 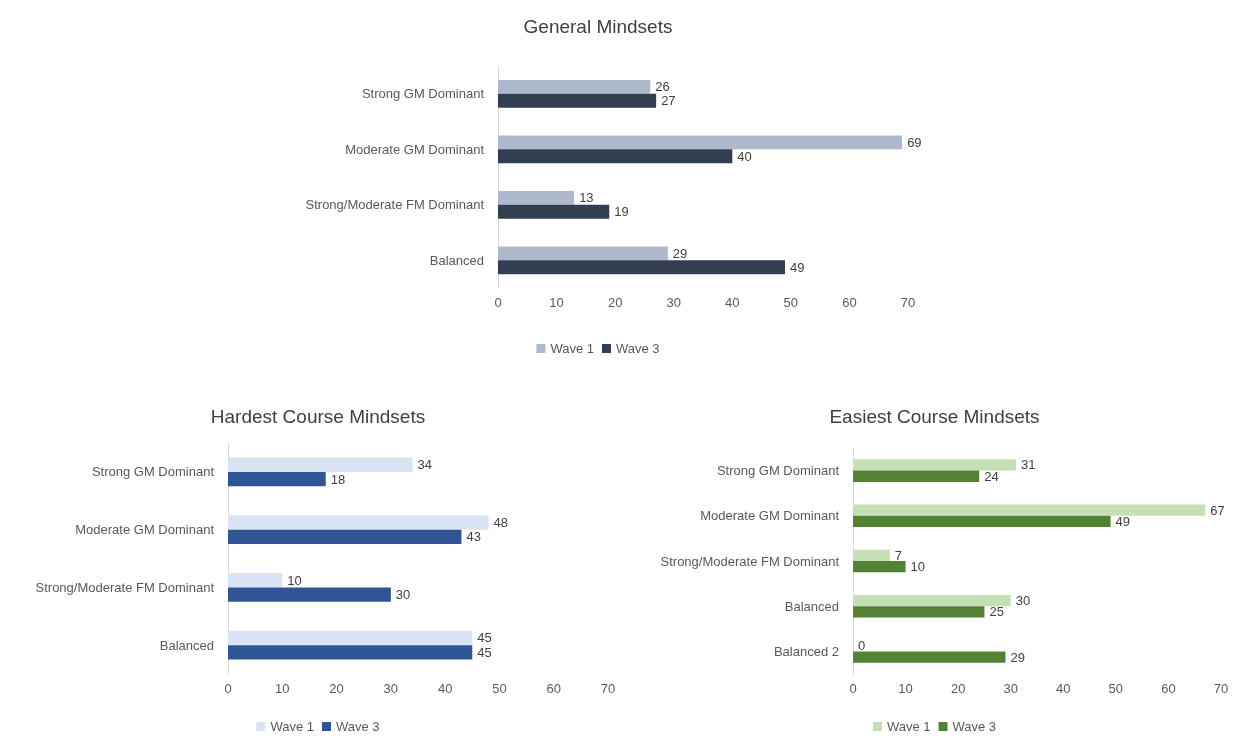 I want to click on data-label: 0, so click(x=862, y=646).